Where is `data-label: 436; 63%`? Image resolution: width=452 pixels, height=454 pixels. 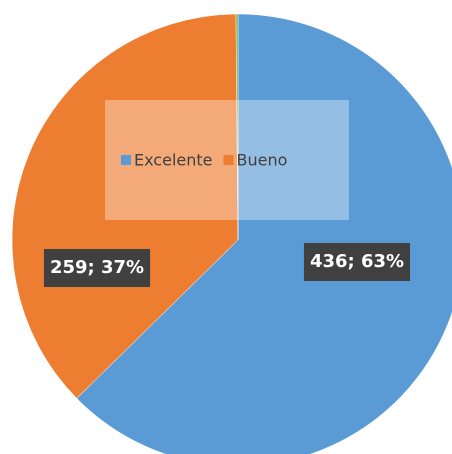
data-label: 436; 63% is located at coordinates (357, 261).